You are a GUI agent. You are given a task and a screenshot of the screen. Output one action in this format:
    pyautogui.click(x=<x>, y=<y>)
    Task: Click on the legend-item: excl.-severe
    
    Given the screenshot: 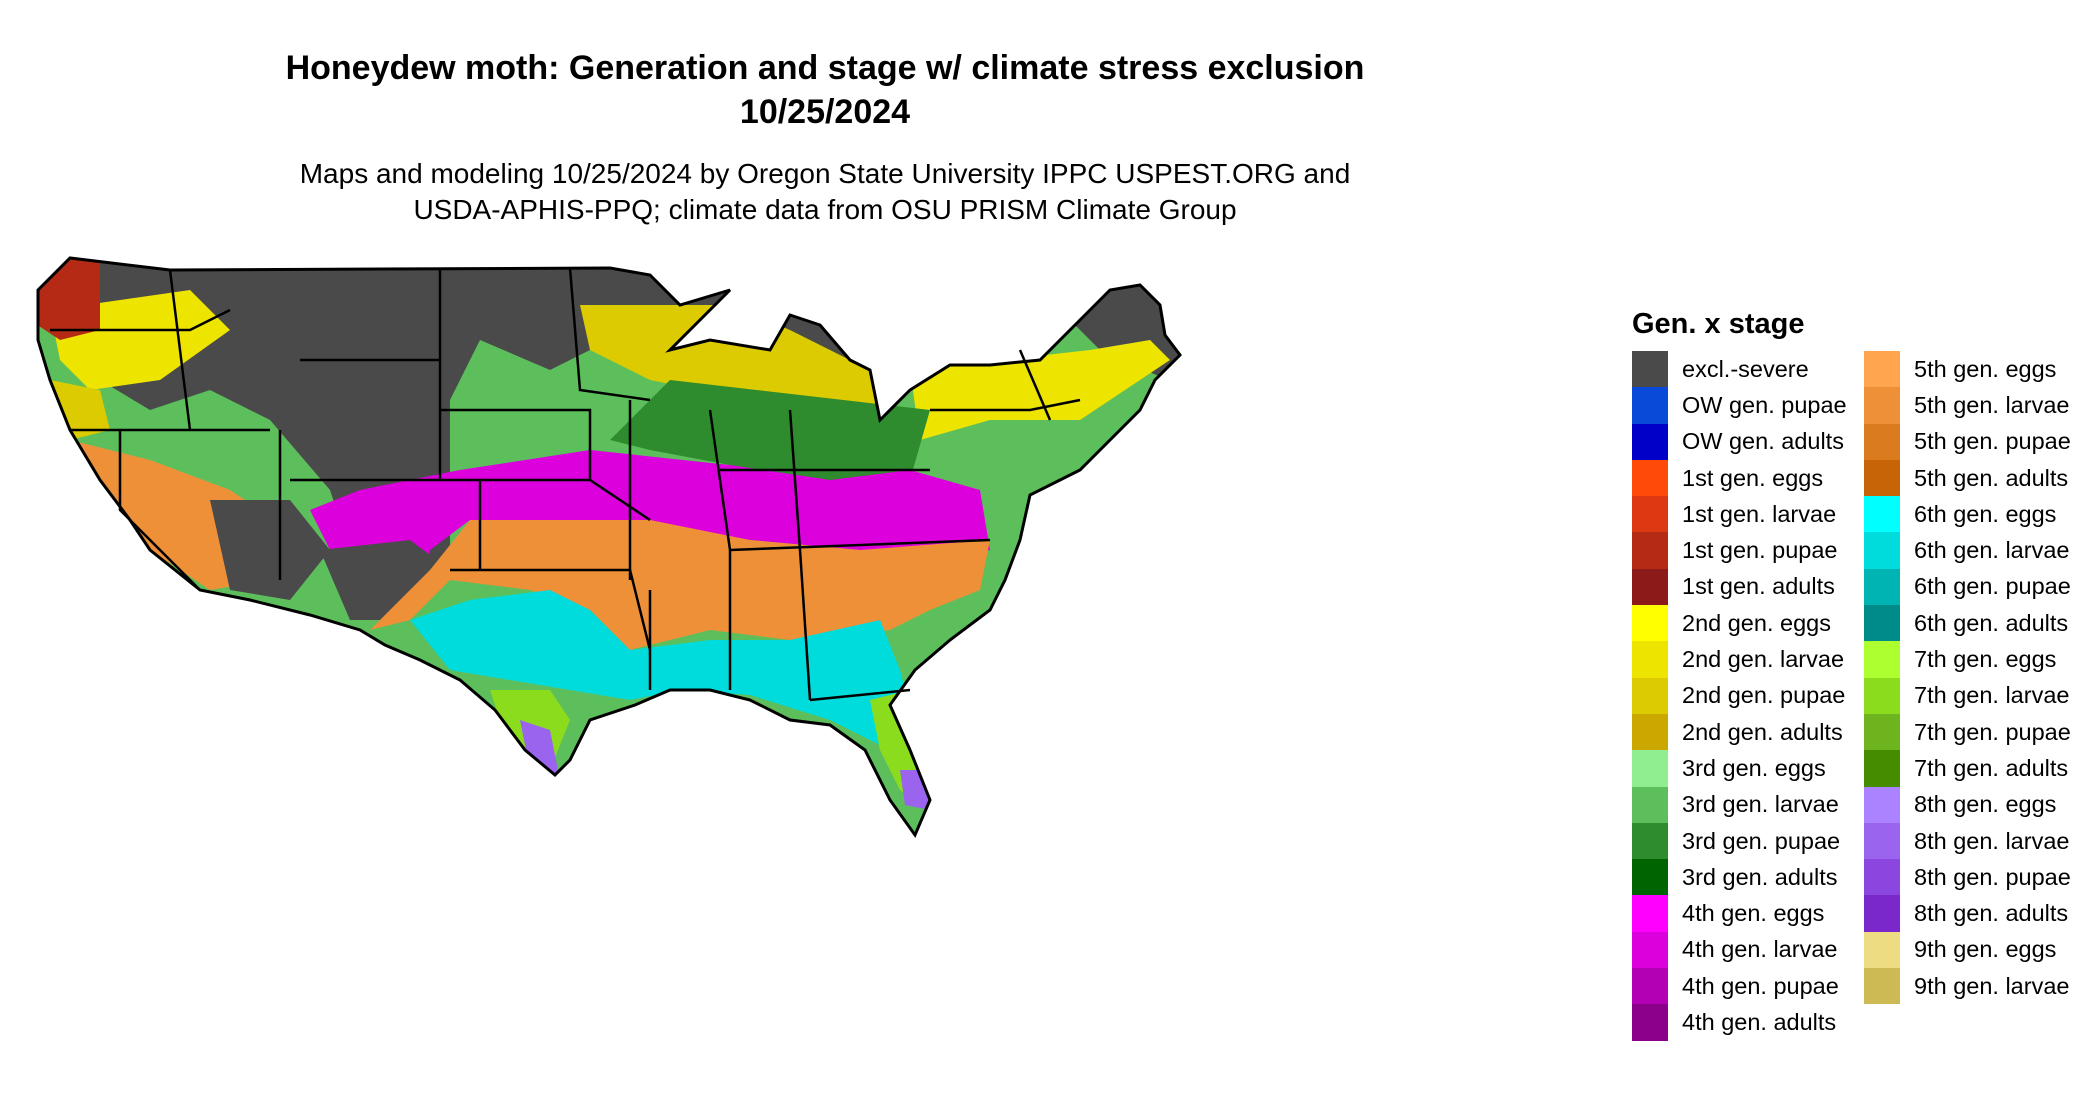 What is the action you would take?
    pyautogui.click(x=1748, y=369)
    